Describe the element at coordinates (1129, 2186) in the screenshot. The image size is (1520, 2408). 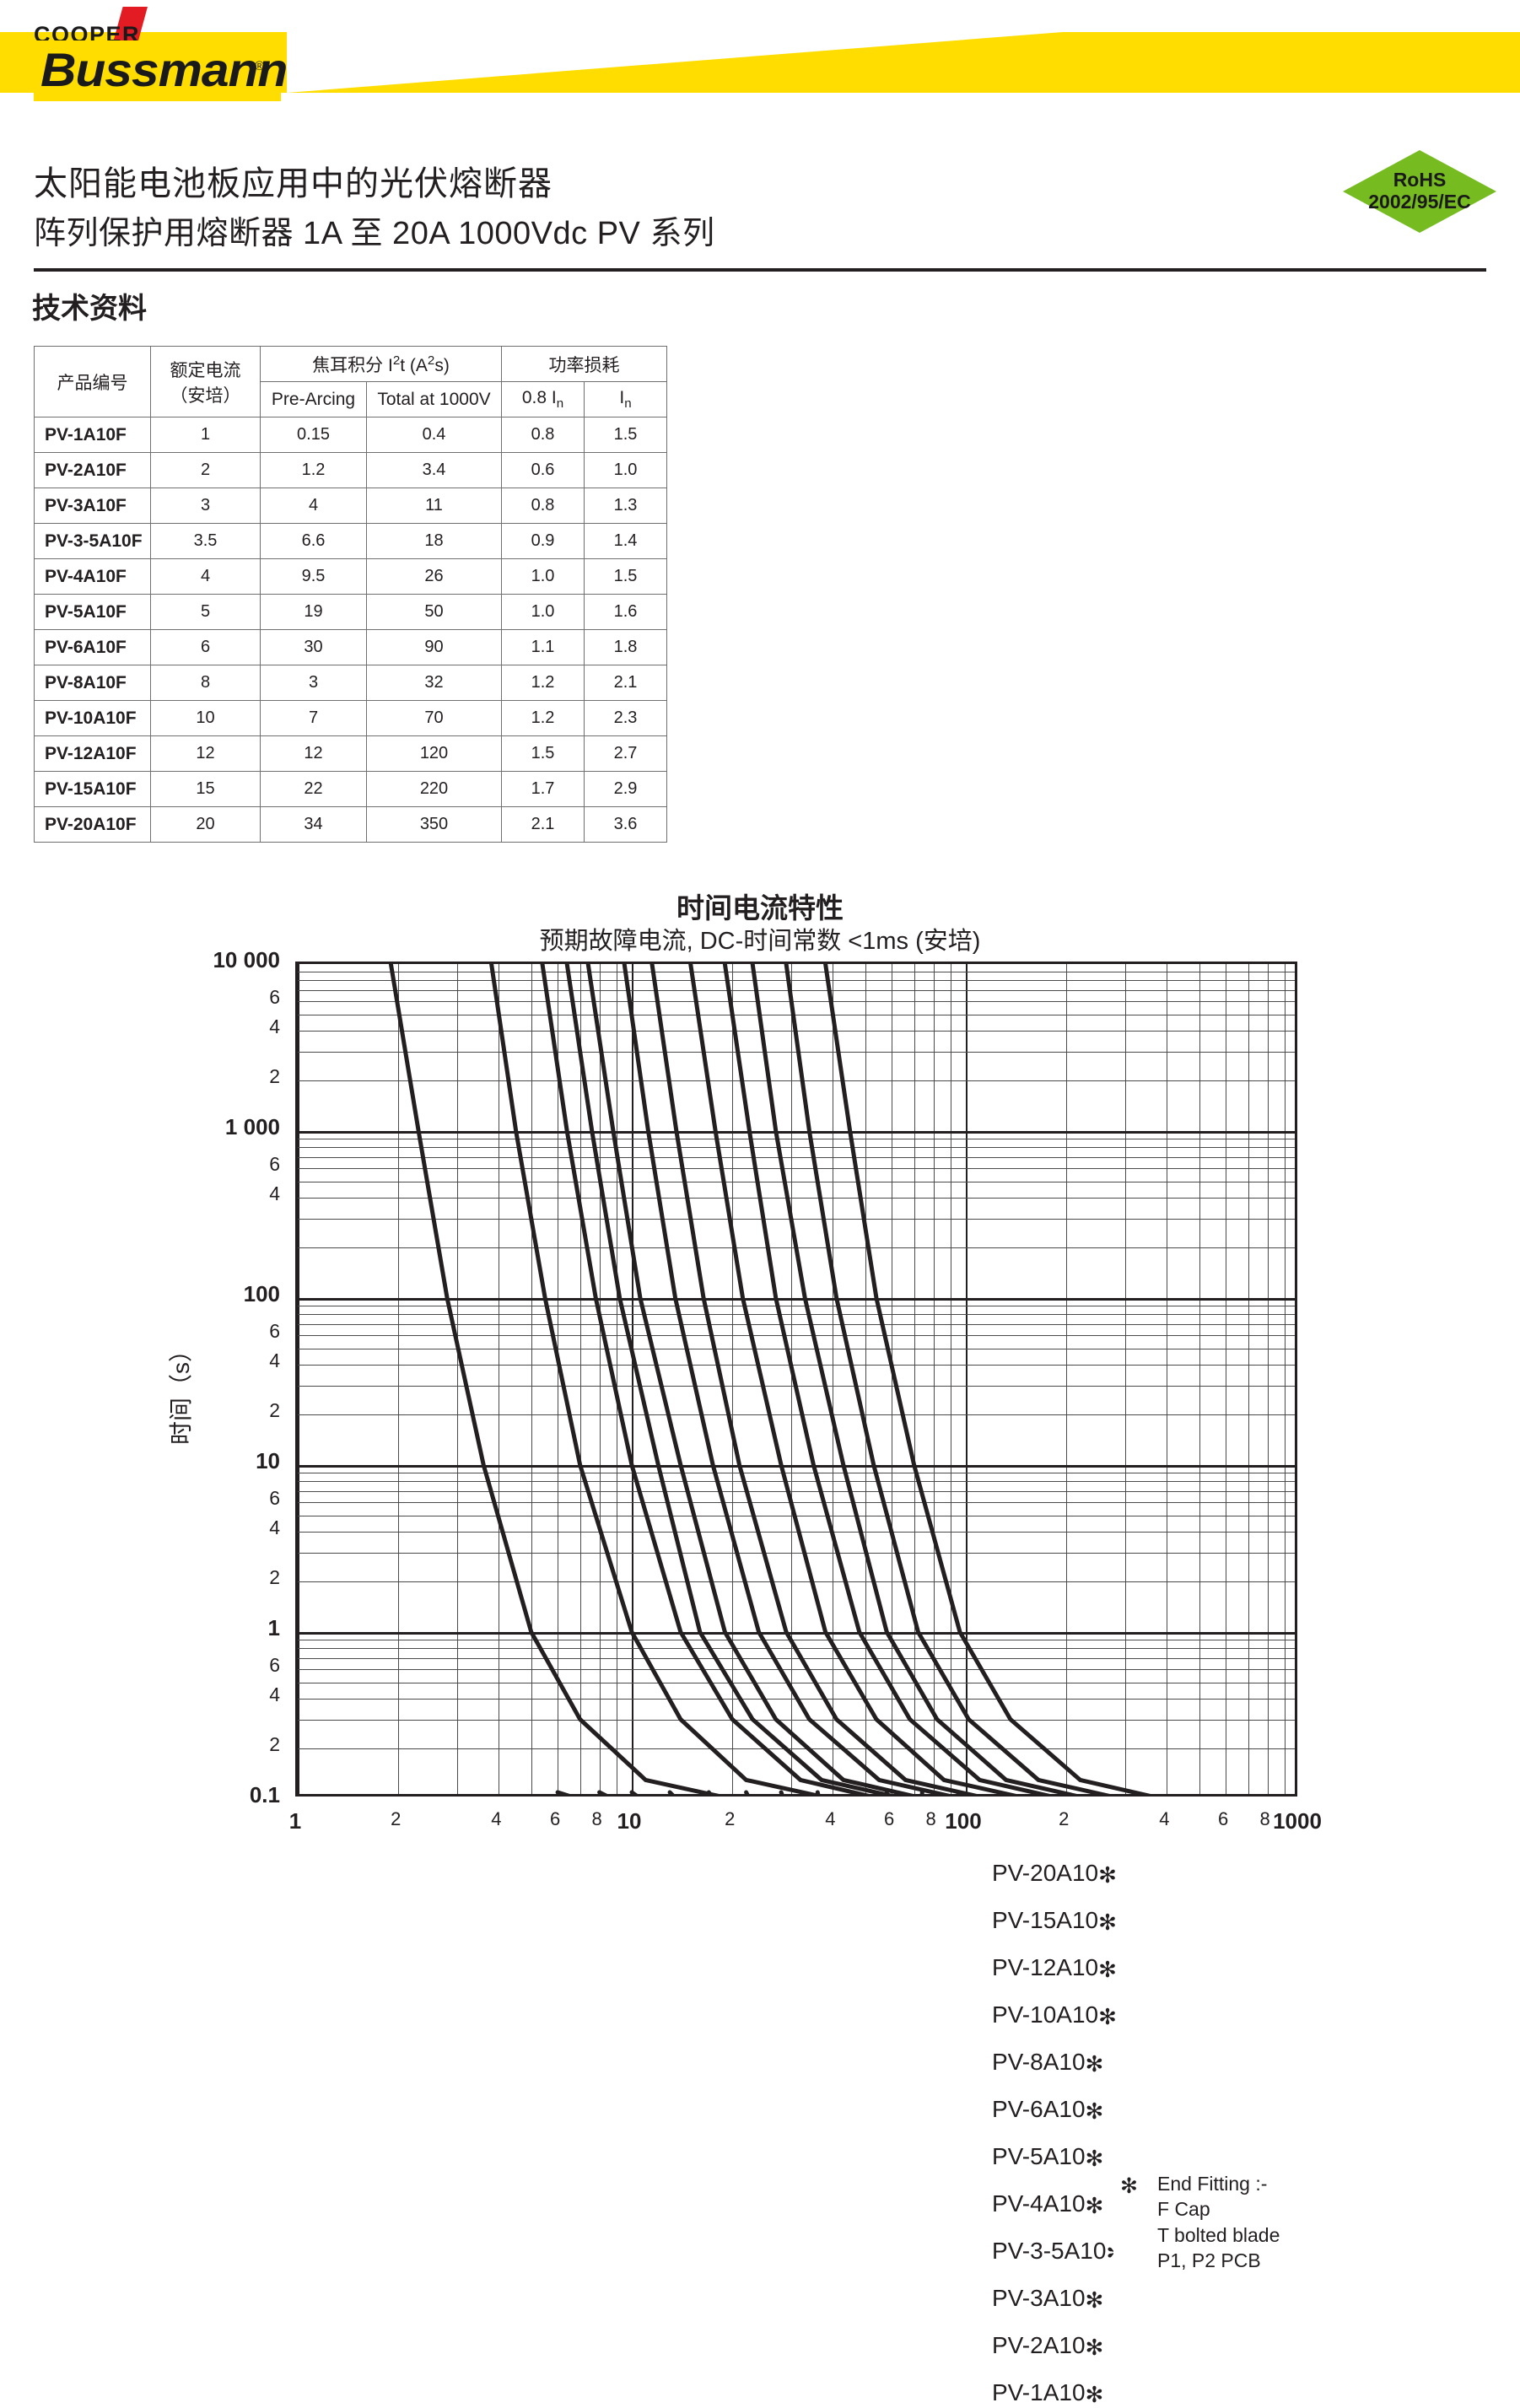
I see `legend-asterisk-icon: ✻` at that location.